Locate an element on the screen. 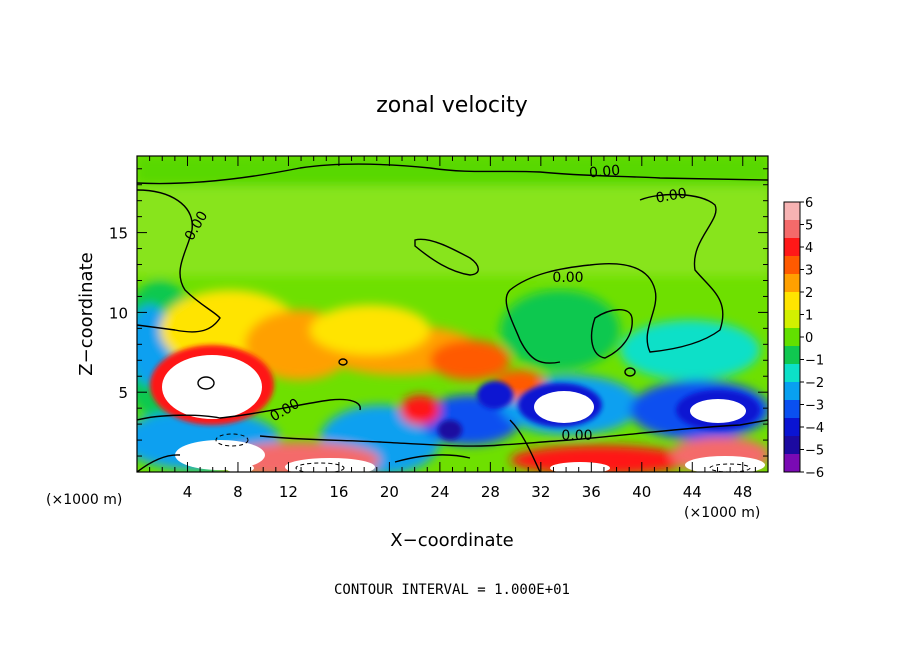 Image resolution: width=904 pixels, height=654 pixels. chart-title: zonal velocity is located at coordinates (452, 105).